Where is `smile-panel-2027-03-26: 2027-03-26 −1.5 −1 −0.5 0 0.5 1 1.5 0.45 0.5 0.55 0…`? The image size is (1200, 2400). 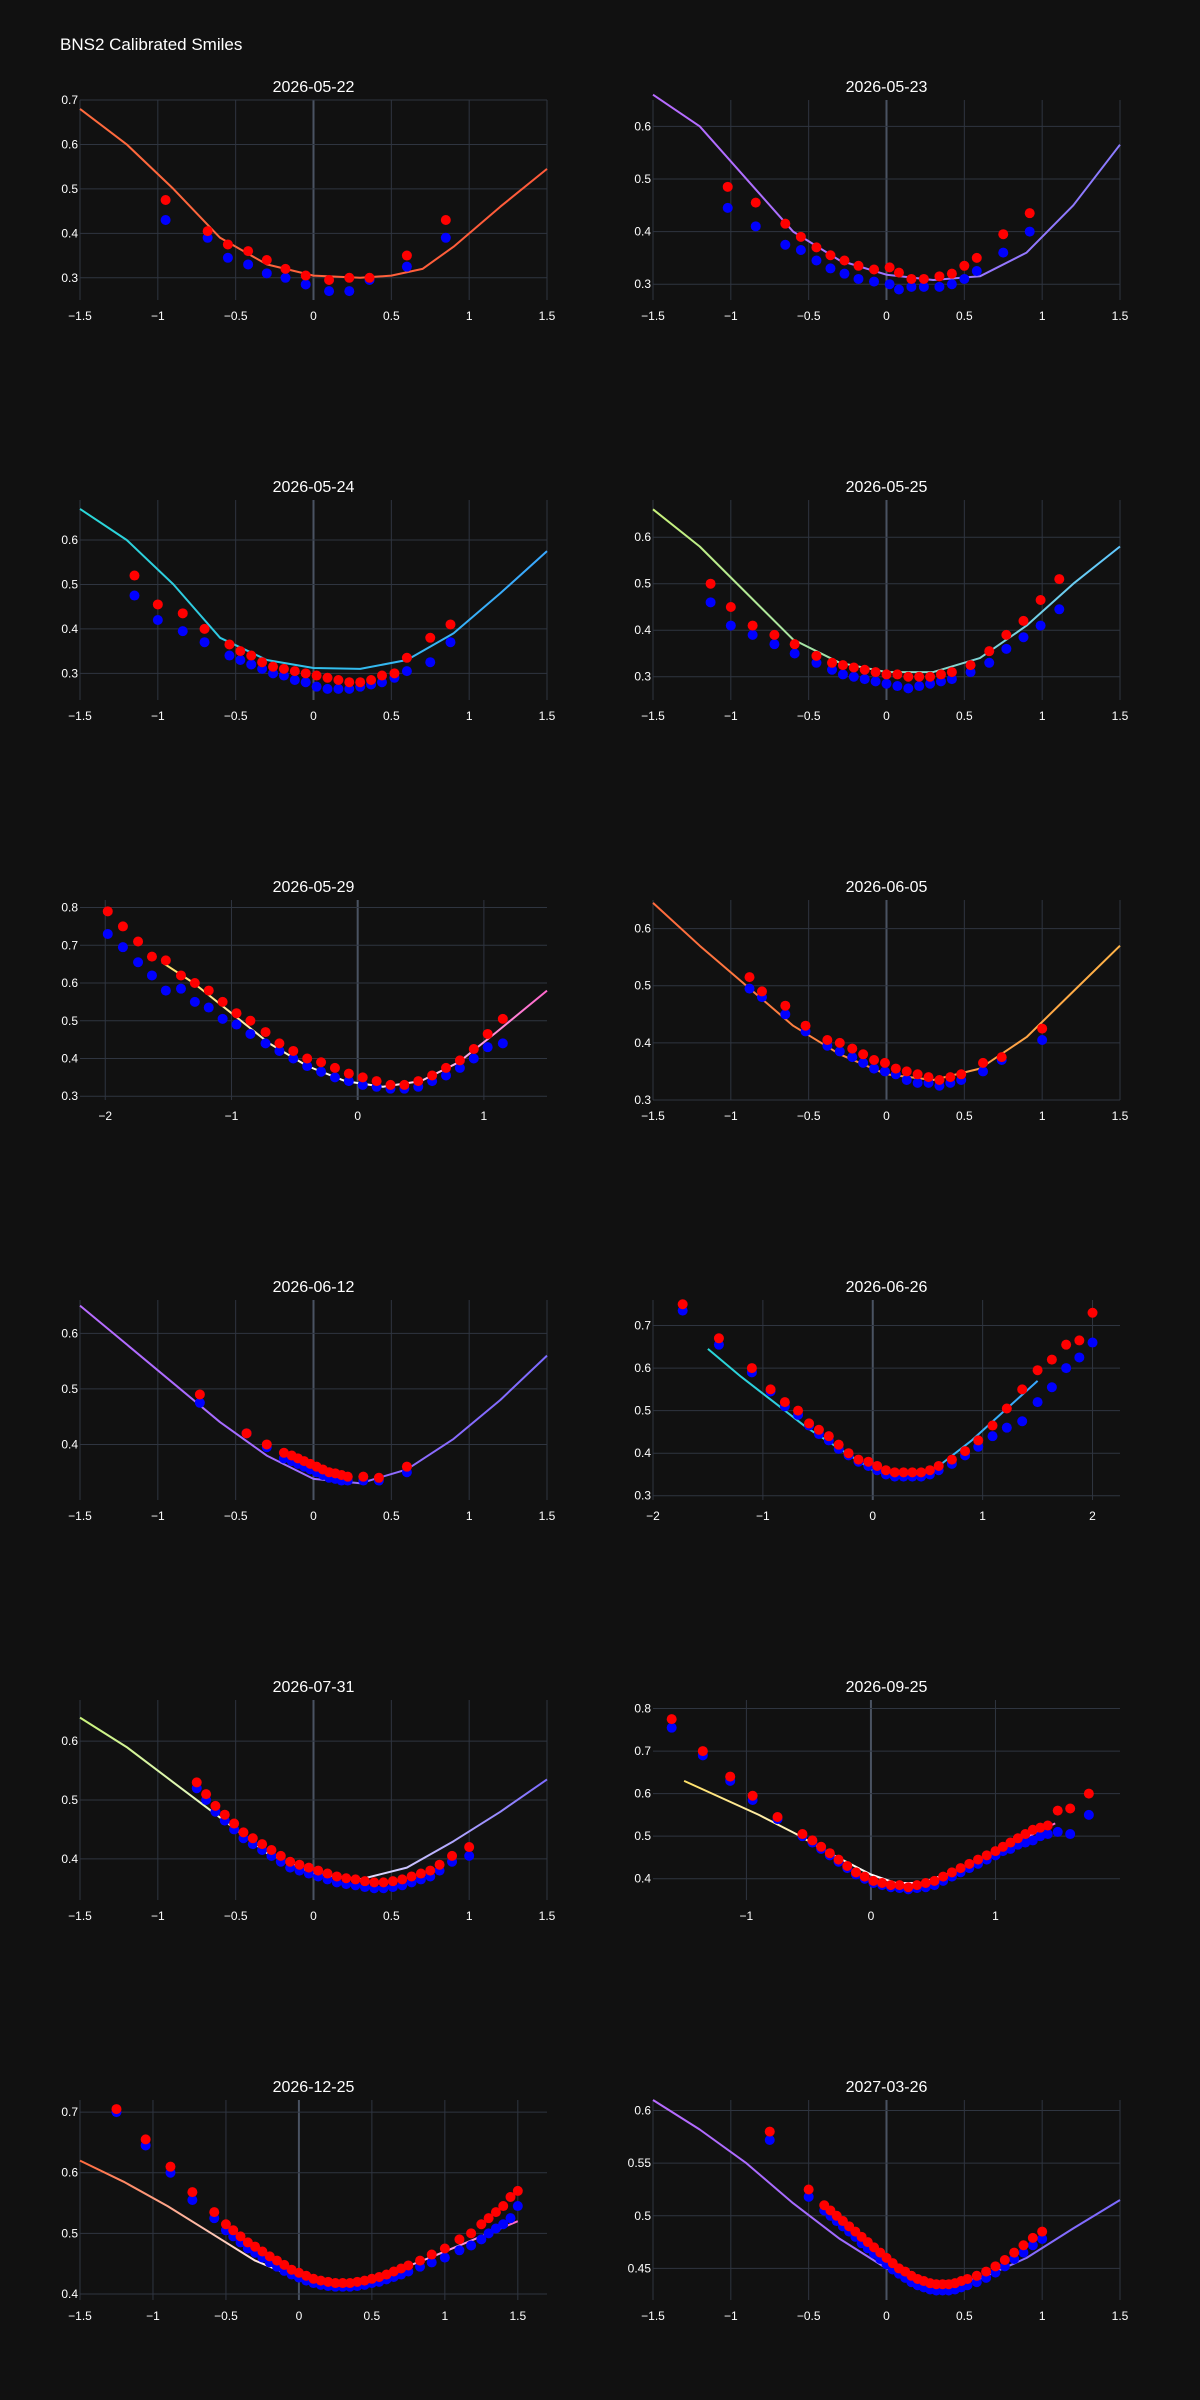 smile-panel-2027-03-26: 2027-03-26 −1.5 −1 −0.5 0 0.5 1 1.5 0.45 0.5 0.55 0… is located at coordinates (878, 2201).